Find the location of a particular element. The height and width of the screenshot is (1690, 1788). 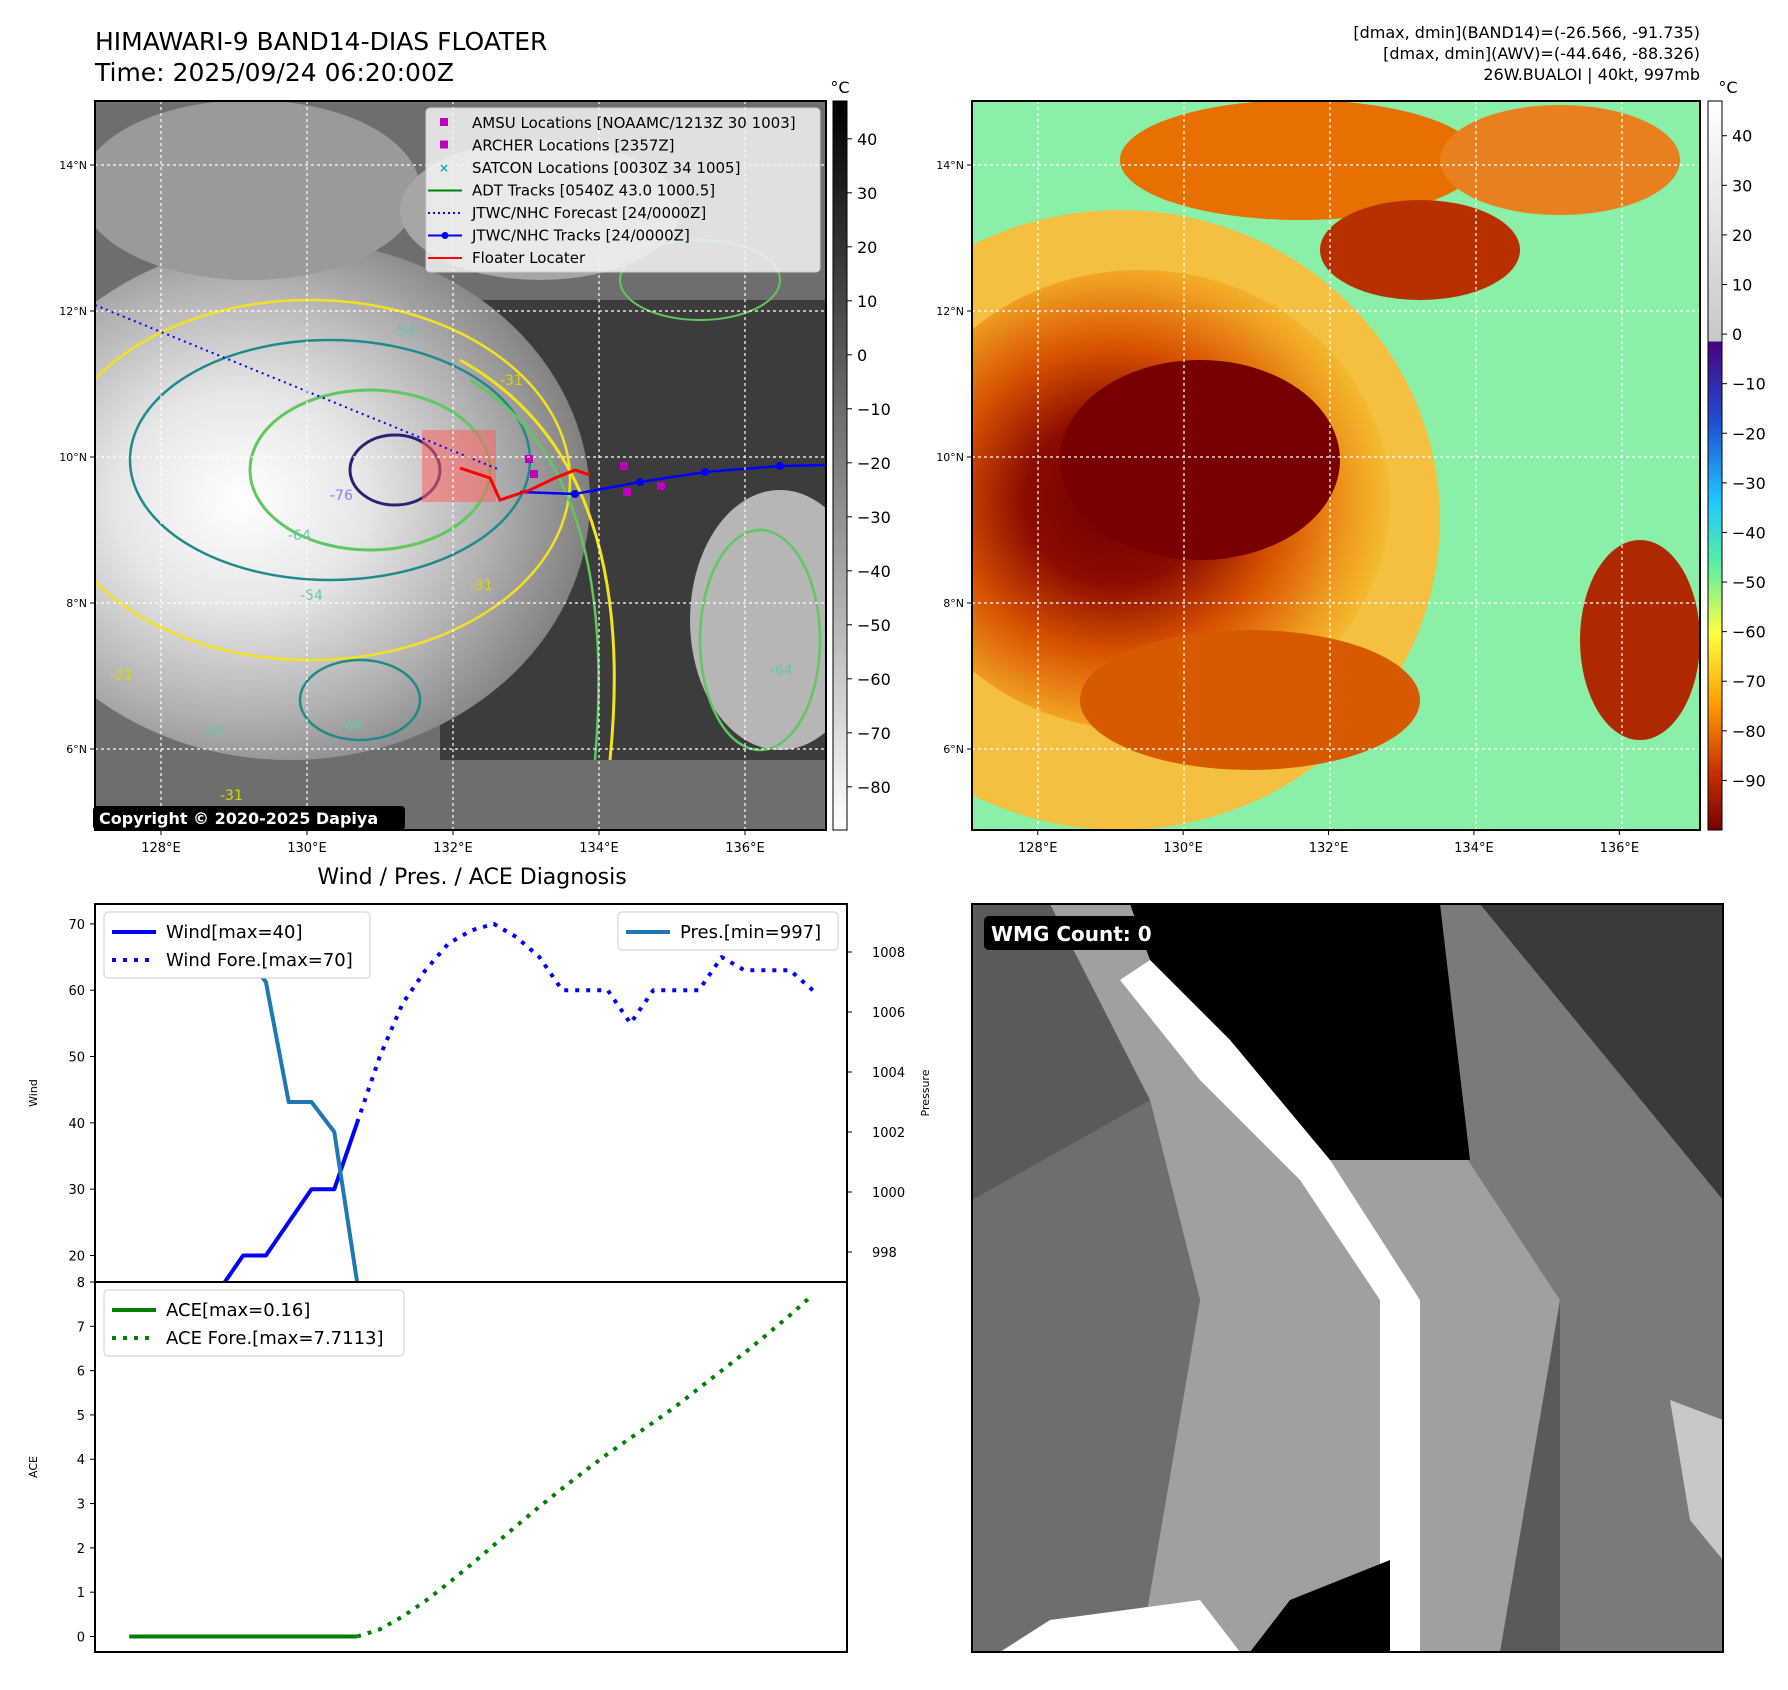

y-axis-label: Wind is located at coordinates (33, 1093).